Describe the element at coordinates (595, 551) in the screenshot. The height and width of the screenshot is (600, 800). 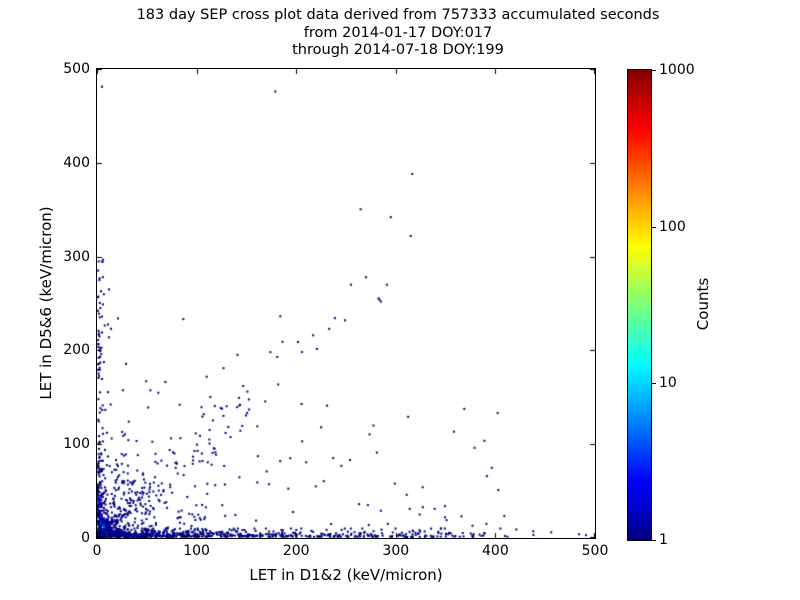
I see `x-tick-label: 500` at that location.